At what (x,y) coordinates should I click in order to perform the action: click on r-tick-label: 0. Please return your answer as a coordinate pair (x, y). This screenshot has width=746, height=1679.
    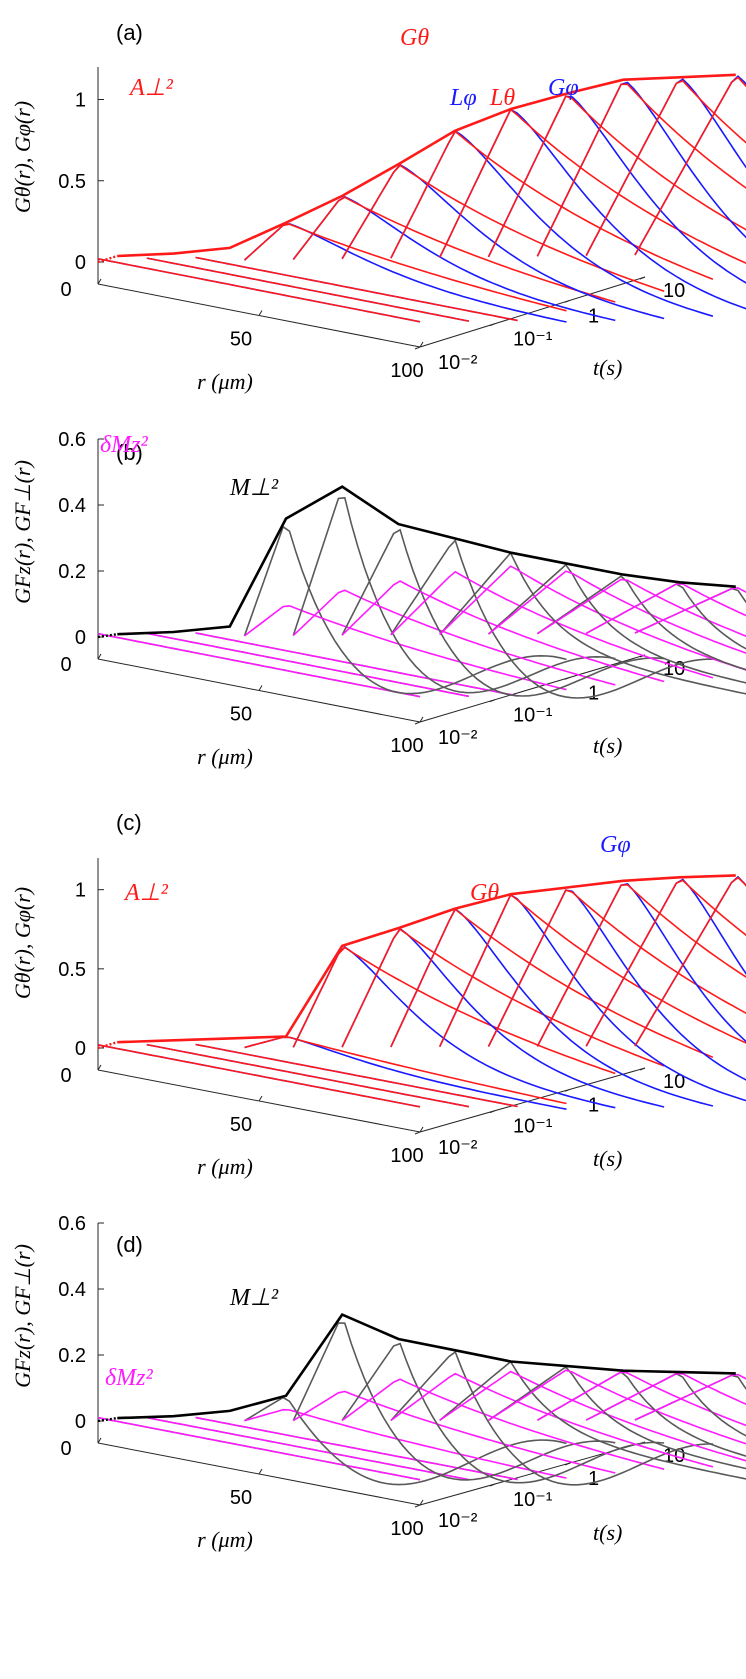
    Looking at the image, I should click on (65, 665).